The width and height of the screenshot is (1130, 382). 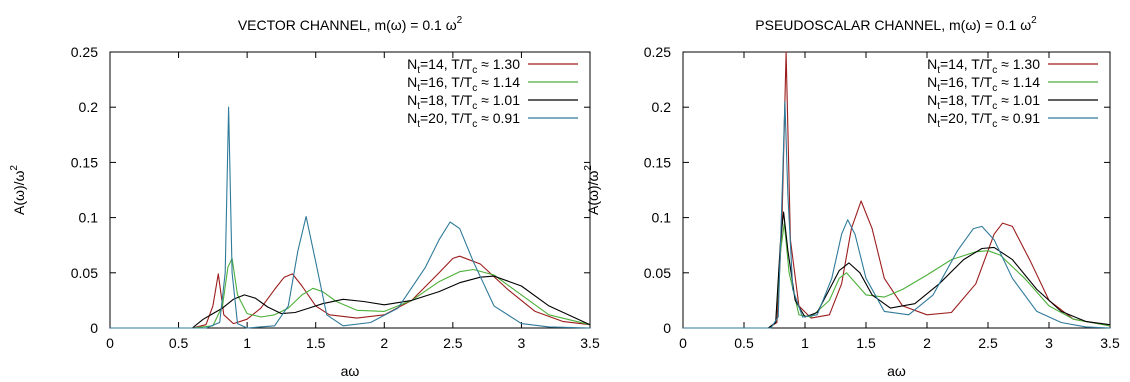 I want to click on chart-title-text: VECTOR CHANNEL, m(ω) = 0.1 ω, so click(x=347, y=25).